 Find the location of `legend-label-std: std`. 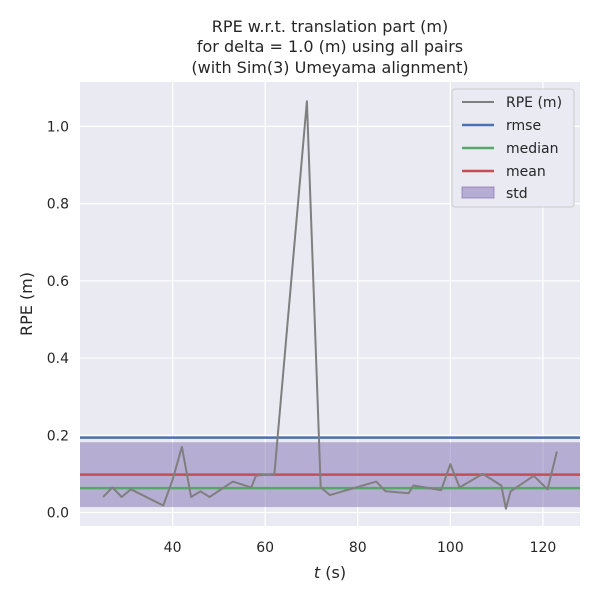

legend-label-std: std is located at coordinates (517, 194).